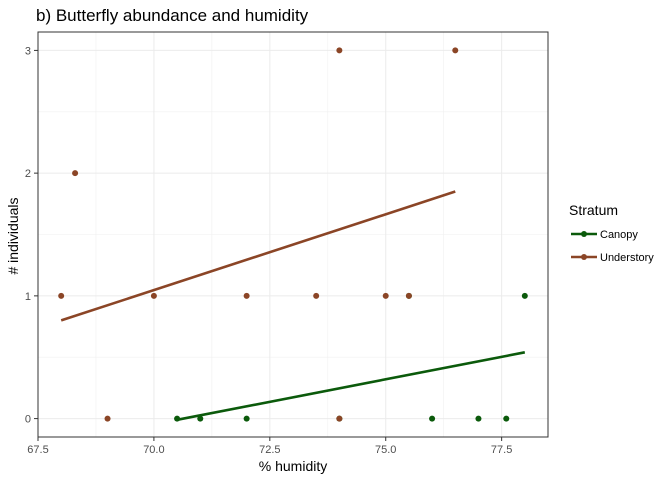 The width and height of the screenshot is (672, 480). Describe the element at coordinates (37, 450) in the screenshot. I see `x-tick-label: 67.5` at that location.